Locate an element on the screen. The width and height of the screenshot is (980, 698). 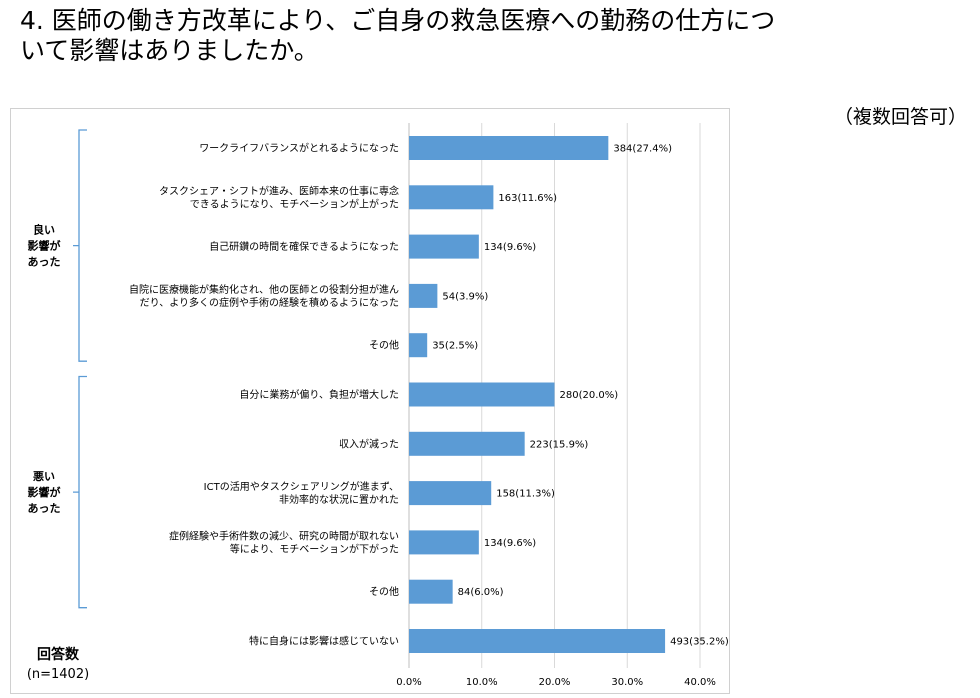
group-label-line: 悪い is located at coordinates (44, 476).